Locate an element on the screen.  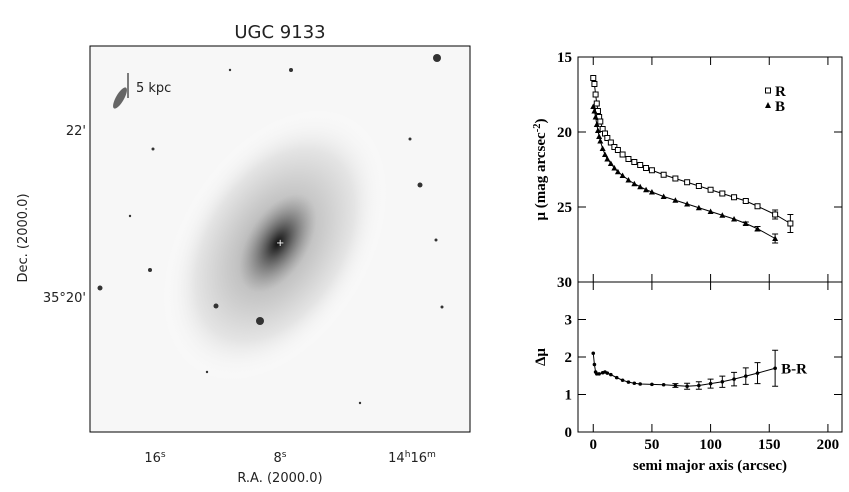
image-ylabel: Dec. (2000.0) is located at coordinates (23, 237).